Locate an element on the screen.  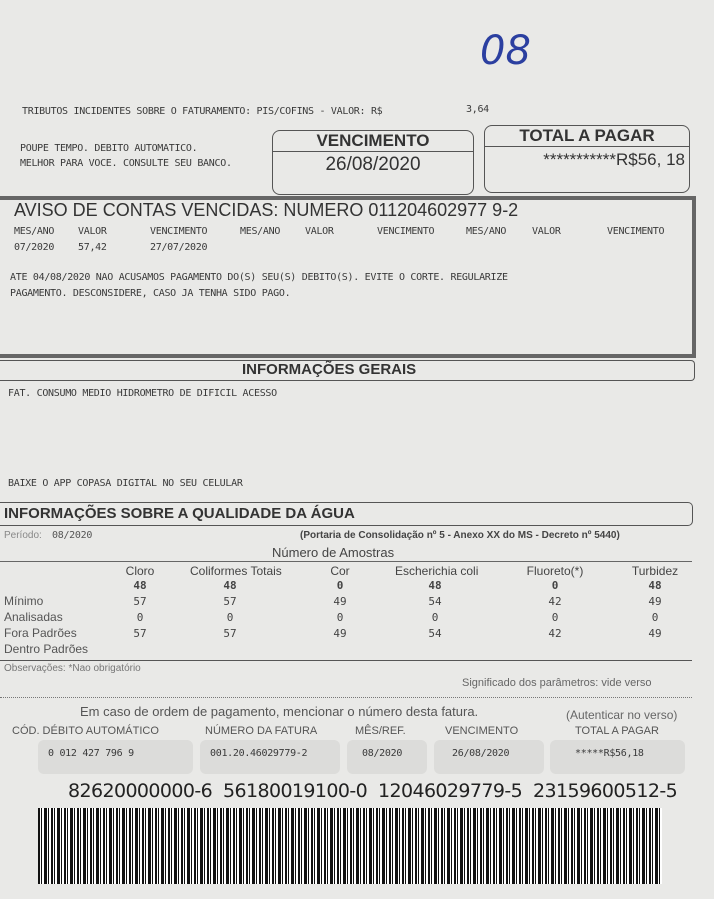
tributos-value: 3,64 is located at coordinates (477, 109).